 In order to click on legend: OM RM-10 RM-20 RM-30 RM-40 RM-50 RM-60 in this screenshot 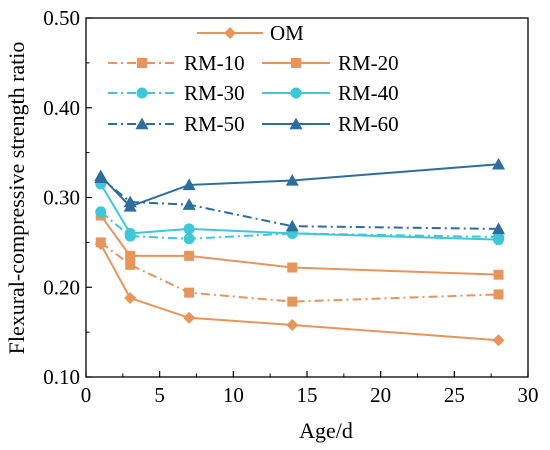, I will do `click(253, 78)`.